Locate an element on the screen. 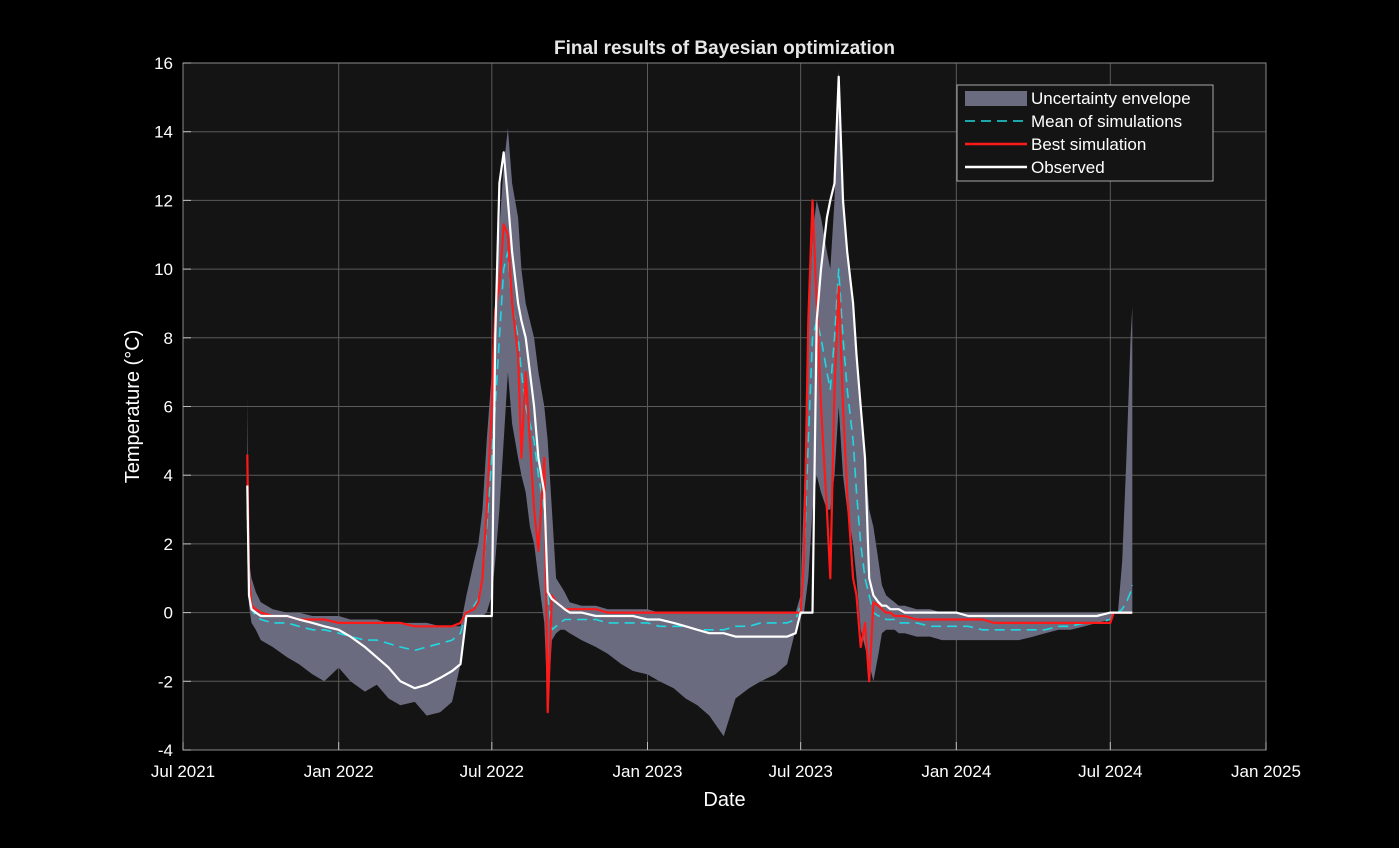  legend-item-best-simulation-label: Best simulation is located at coordinates (1088, 144).